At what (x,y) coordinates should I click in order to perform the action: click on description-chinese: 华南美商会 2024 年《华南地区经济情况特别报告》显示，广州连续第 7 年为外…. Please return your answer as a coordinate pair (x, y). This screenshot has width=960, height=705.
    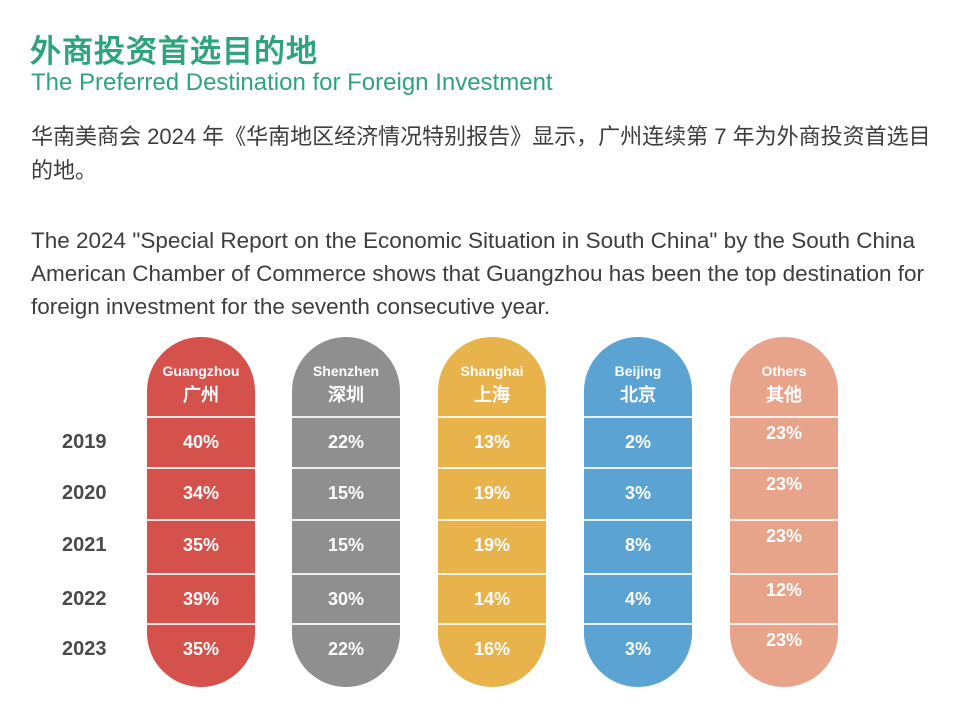
    Looking at the image, I should click on (481, 153).